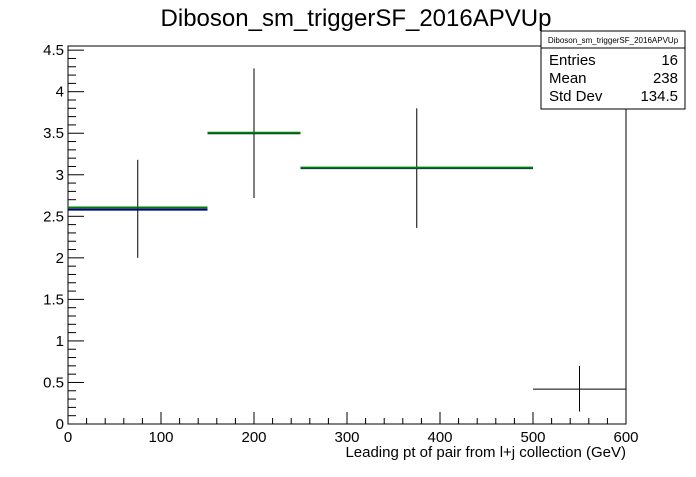 This screenshot has width=696, height=477. I want to click on stats-box-frame, so click(613, 70).